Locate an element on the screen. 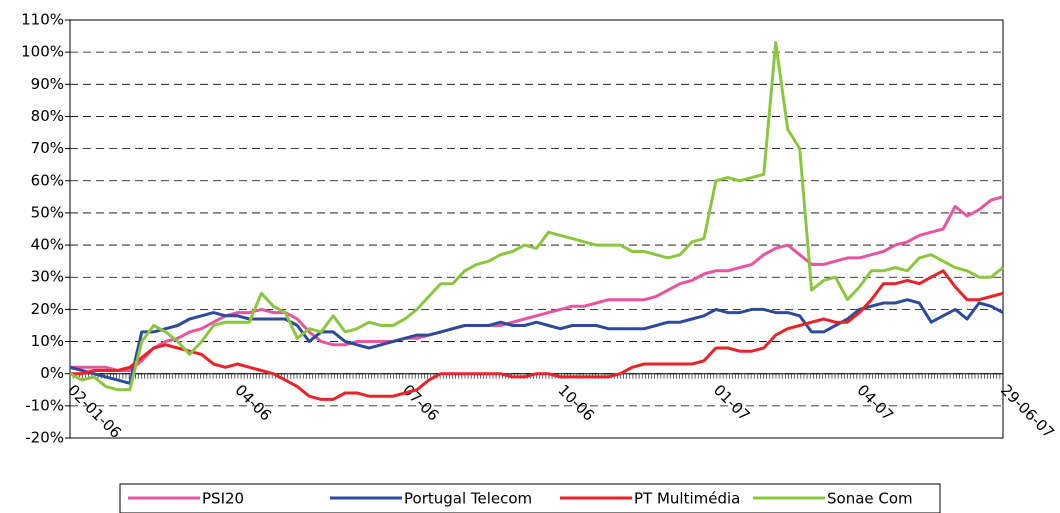 This screenshot has width=1060, height=513. y-tick-label: -20% is located at coordinates (44, 438).